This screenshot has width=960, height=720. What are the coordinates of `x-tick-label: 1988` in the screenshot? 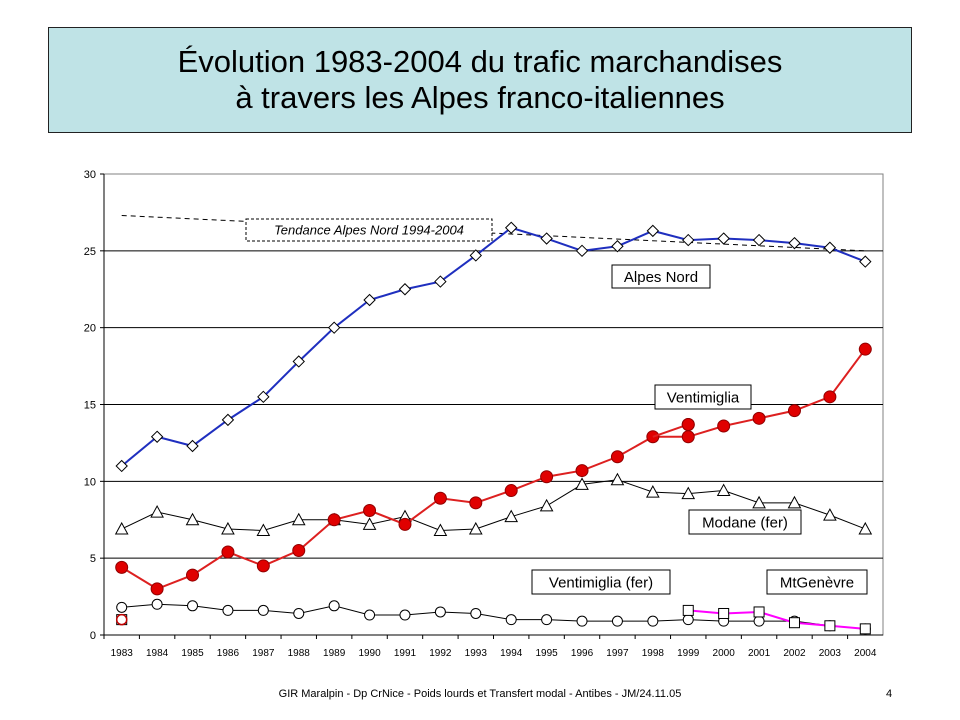 It's located at (299, 653).